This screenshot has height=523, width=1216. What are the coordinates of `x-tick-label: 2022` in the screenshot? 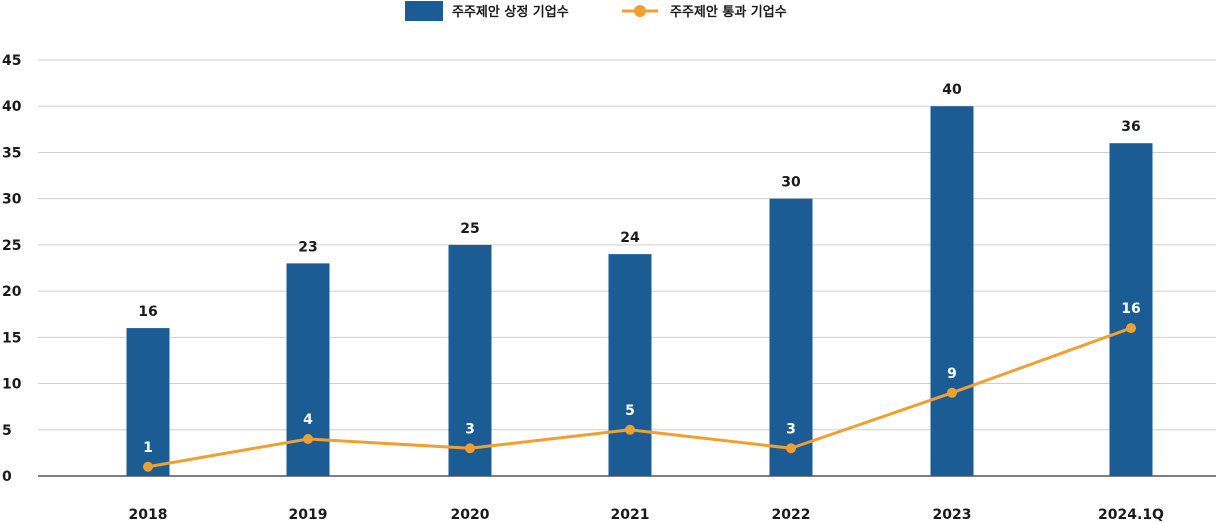 It's located at (791, 515).